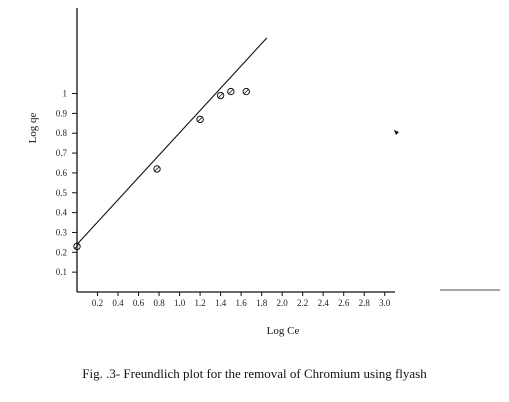  Describe the element at coordinates (66, 183) in the screenshot. I see `y-tick-group: 0.1 0.2 0.3 0.4 0.5 0.6 0.7 0.8 0.9 1` at that location.